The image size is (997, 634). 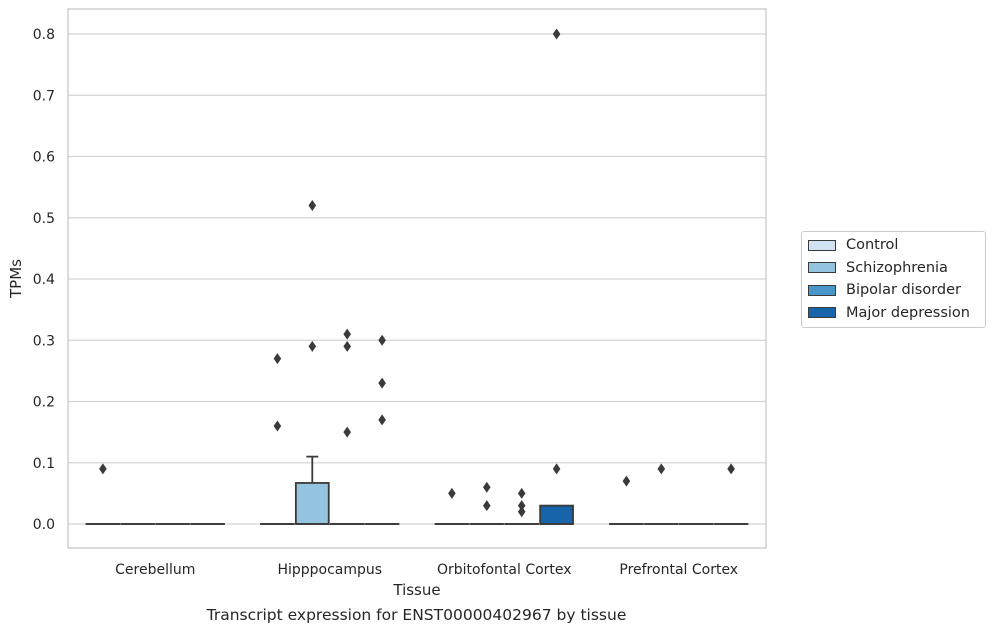 I want to click on legend-label: Control, so click(x=872, y=245).